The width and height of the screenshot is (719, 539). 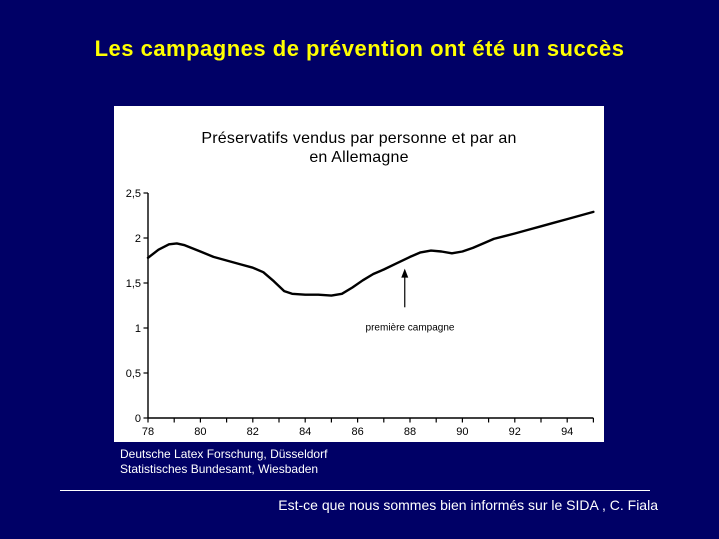 What do you see at coordinates (370, 253) in the screenshot?
I see `data-line` at bounding box center [370, 253].